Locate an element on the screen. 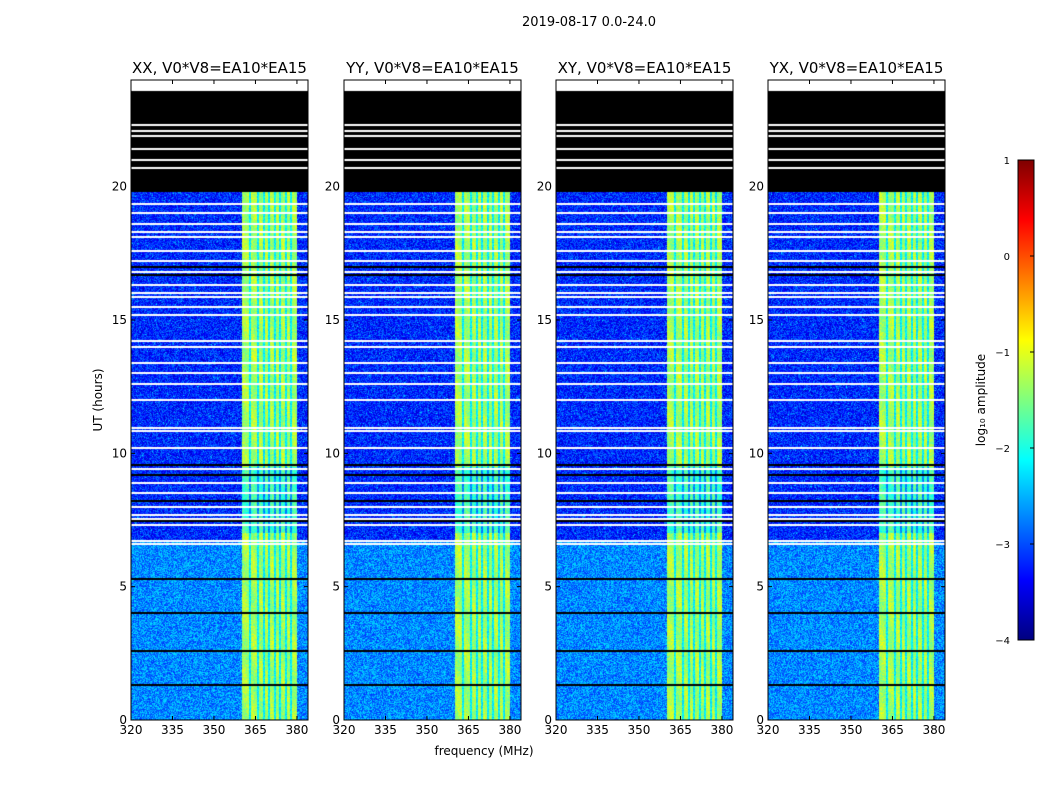 This screenshot has height=800, width=1050. colorbar-tick-label: −1 is located at coordinates (1002, 353).